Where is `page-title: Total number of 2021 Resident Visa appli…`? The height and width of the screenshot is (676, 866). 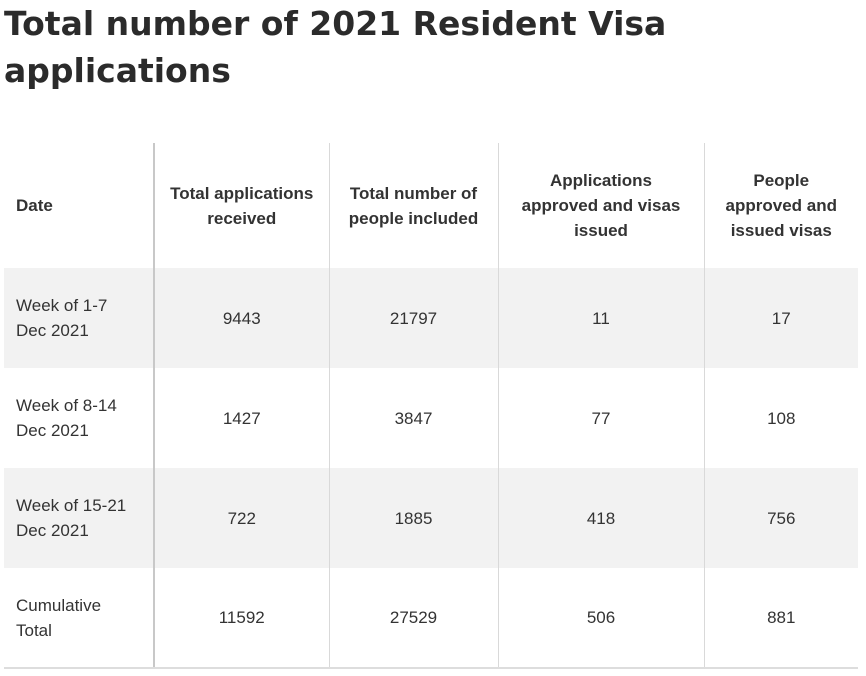 page-title: Total number of 2021 Resident Visa appli… is located at coordinates (335, 47).